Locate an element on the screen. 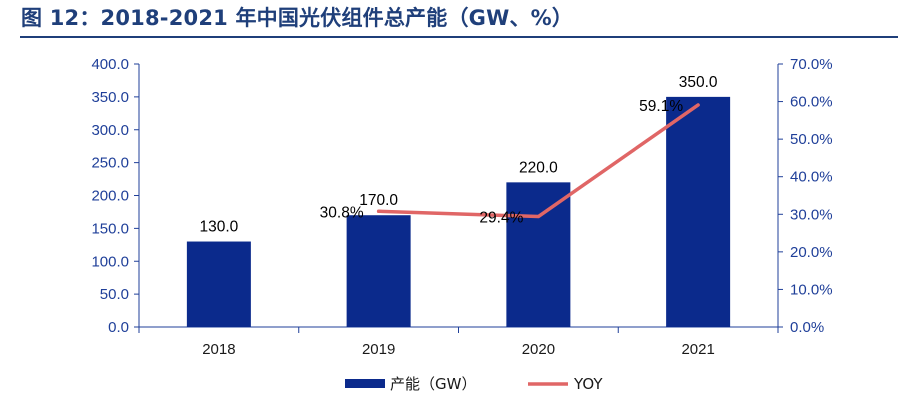 Image resolution: width=898 pixels, height=400 pixels. legend-swatch-bar is located at coordinates (365, 383).